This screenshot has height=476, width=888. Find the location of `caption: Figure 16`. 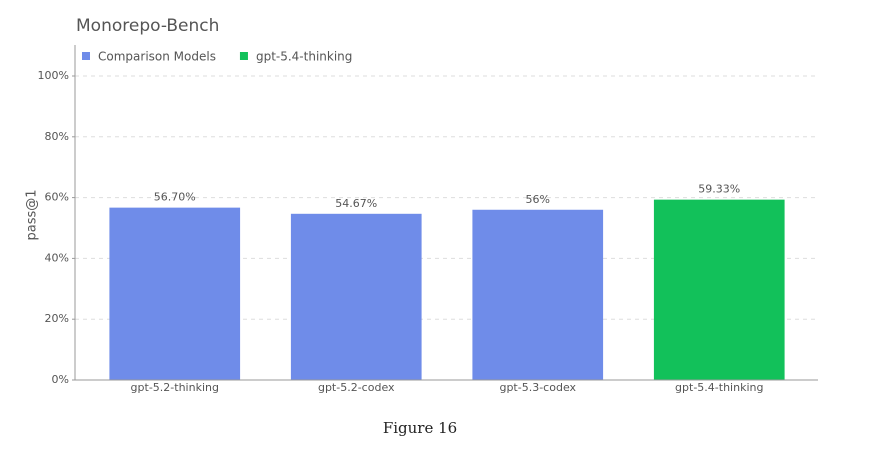

caption: Figure 16 is located at coordinates (420, 428).